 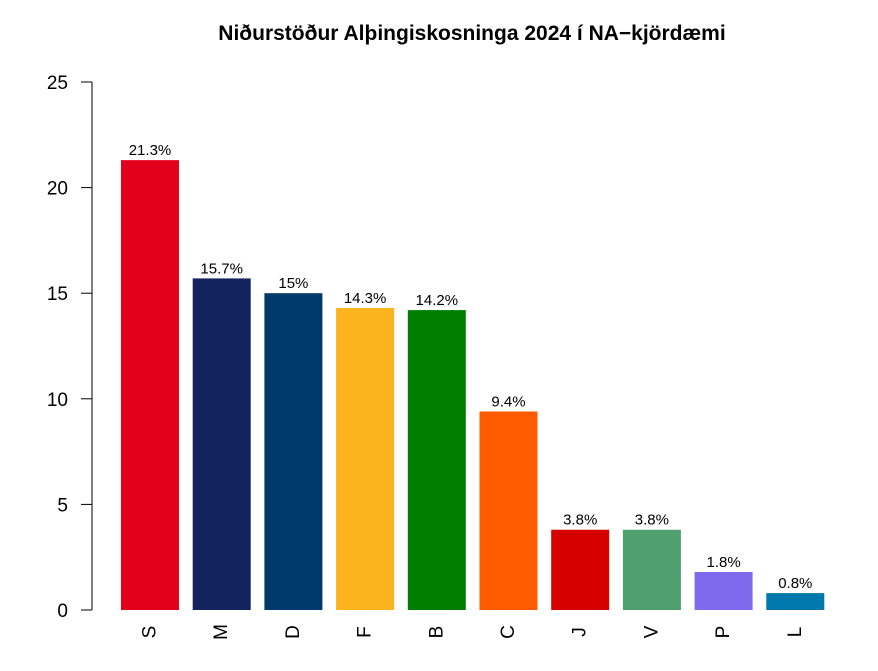 What do you see at coordinates (57, 83) in the screenshot?
I see `y-tick-label: 25` at bounding box center [57, 83].